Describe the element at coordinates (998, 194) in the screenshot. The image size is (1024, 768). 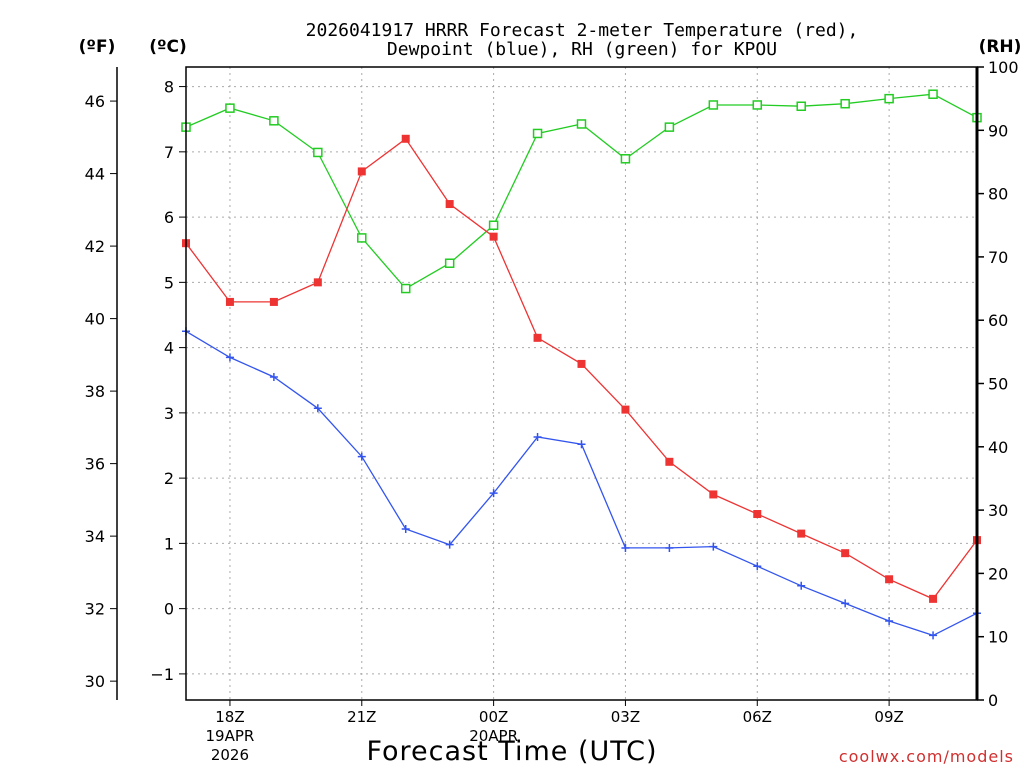
I see `rh-tick-label: 80` at that location.